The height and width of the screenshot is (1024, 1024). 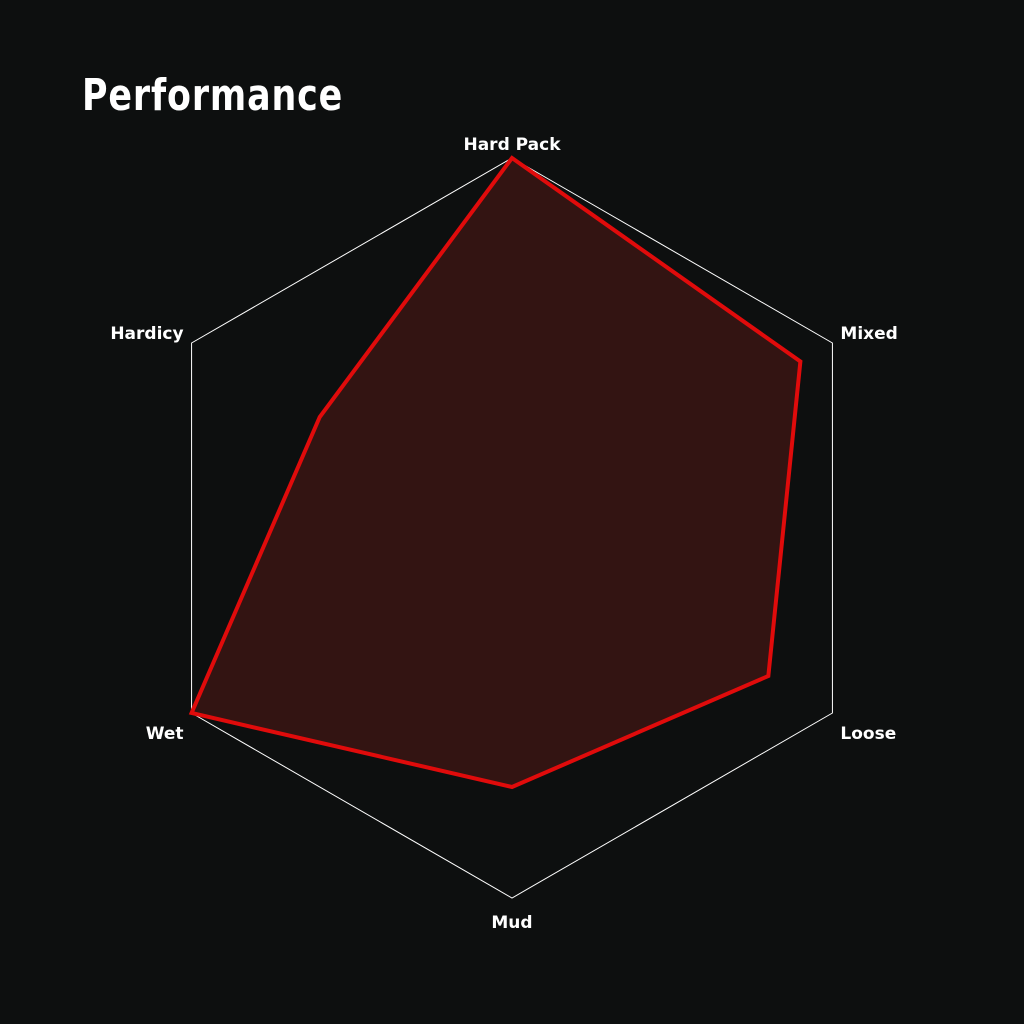 What do you see at coordinates (213, 95) in the screenshot?
I see `chart-title: Performance` at bounding box center [213, 95].